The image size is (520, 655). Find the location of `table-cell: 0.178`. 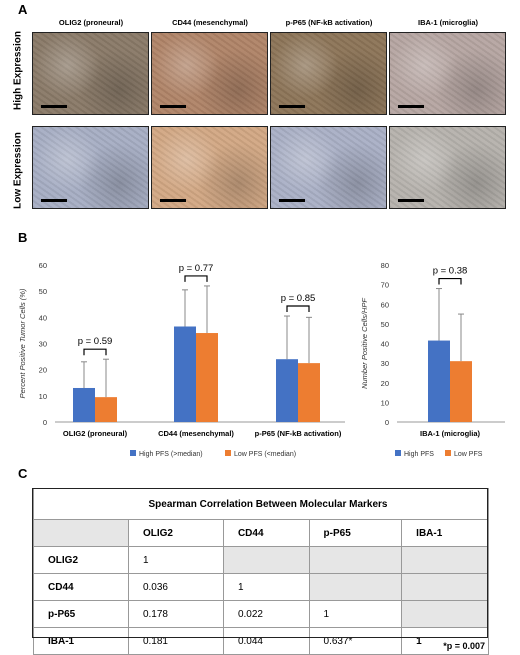

table-cell: 0.178 is located at coordinates (175, 614).